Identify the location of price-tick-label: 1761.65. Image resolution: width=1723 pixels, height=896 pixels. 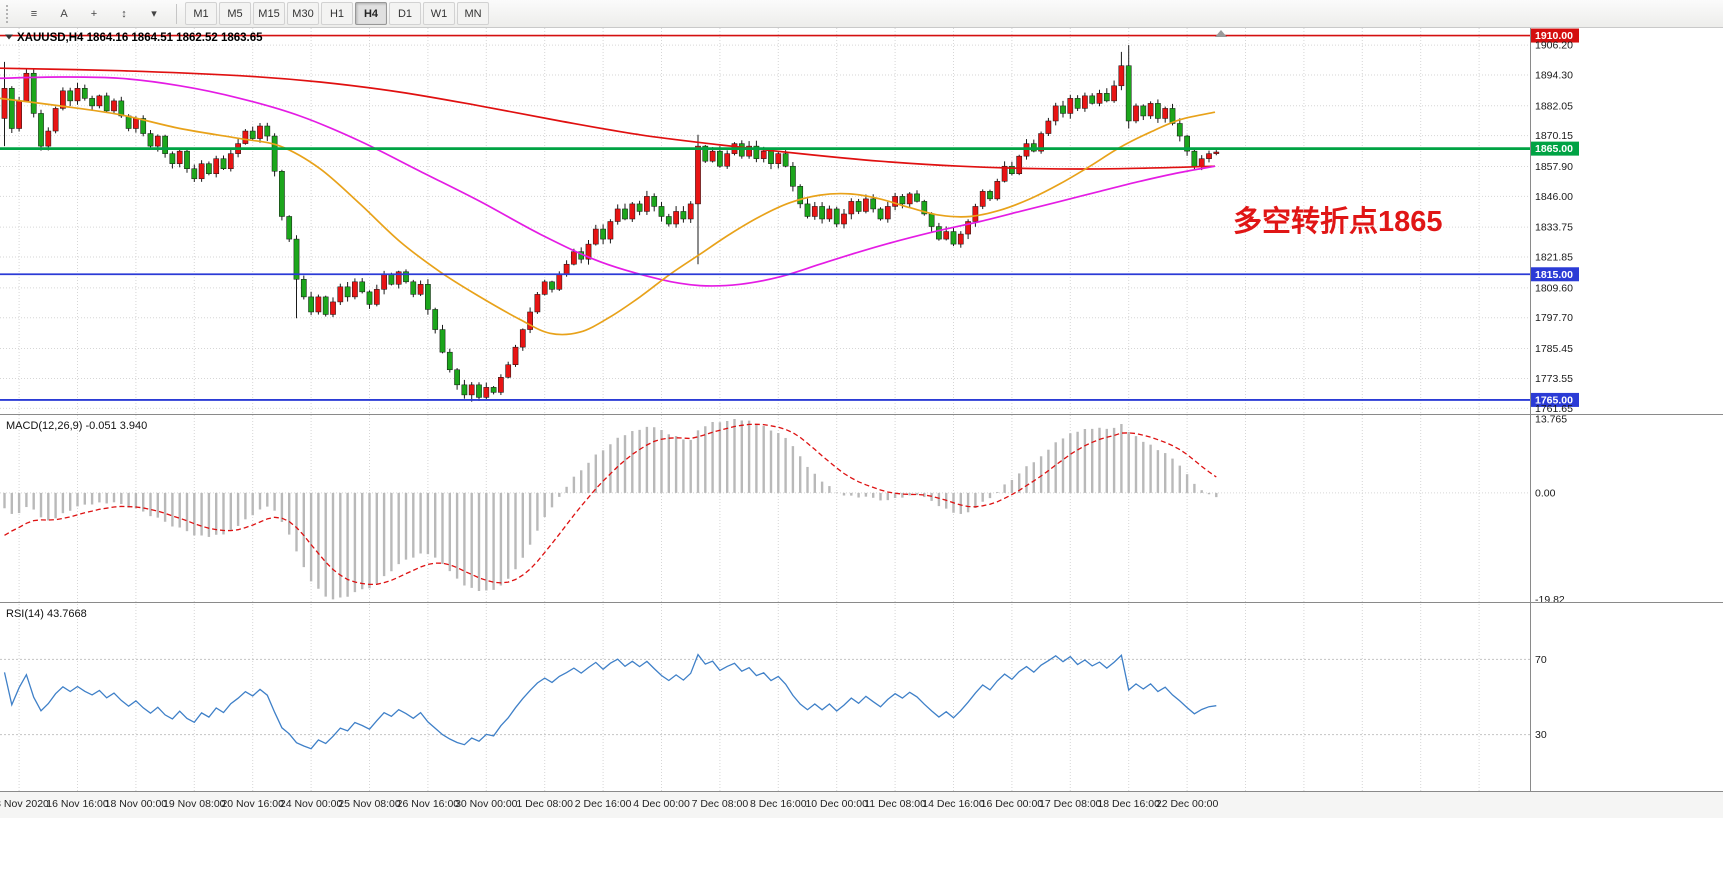
(1554, 409).